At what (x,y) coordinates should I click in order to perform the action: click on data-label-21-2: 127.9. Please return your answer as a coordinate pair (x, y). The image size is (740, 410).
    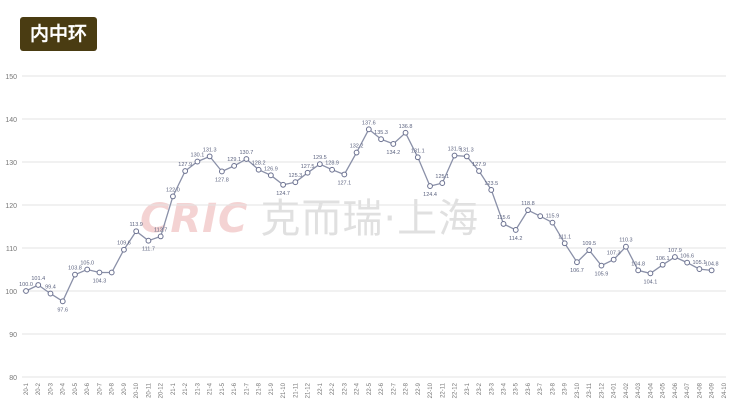
    Looking at the image, I should click on (185, 165).